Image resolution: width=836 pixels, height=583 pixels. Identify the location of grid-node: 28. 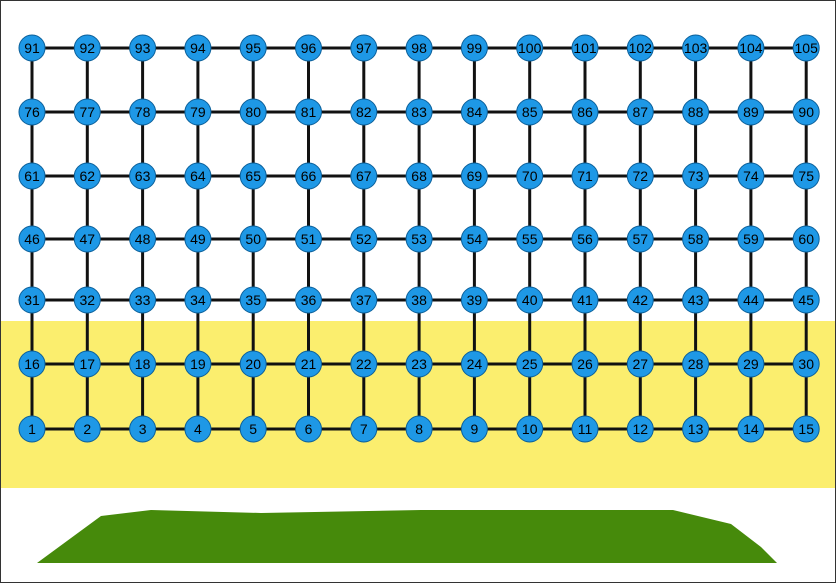
(696, 364).